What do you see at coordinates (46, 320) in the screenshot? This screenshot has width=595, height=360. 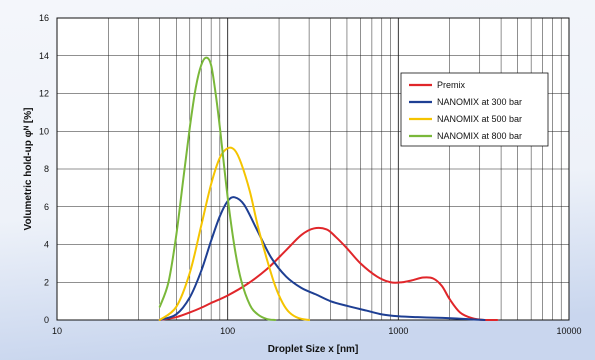 I see `y-tick-label: 0` at bounding box center [46, 320].